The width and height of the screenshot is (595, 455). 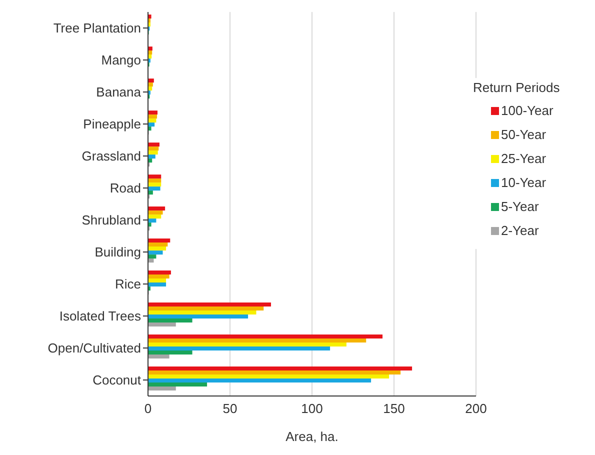 I want to click on y-tick-label: Banana, so click(x=119, y=92).